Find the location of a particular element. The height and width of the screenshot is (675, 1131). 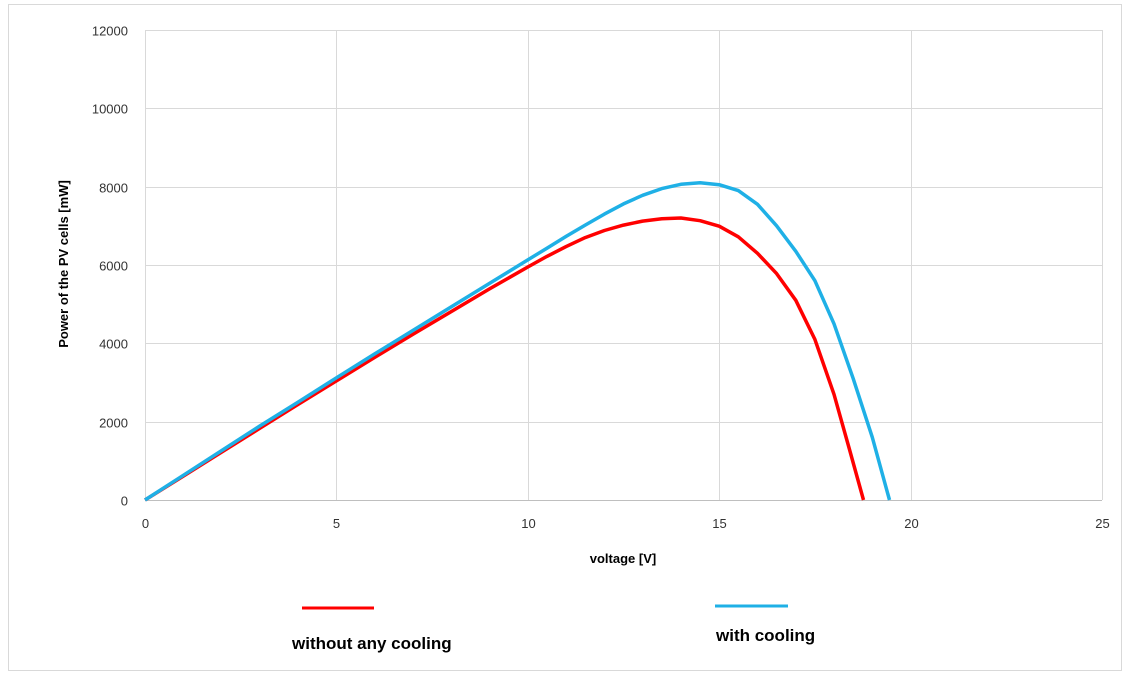

legend-label: with cooling is located at coordinates (765, 635).